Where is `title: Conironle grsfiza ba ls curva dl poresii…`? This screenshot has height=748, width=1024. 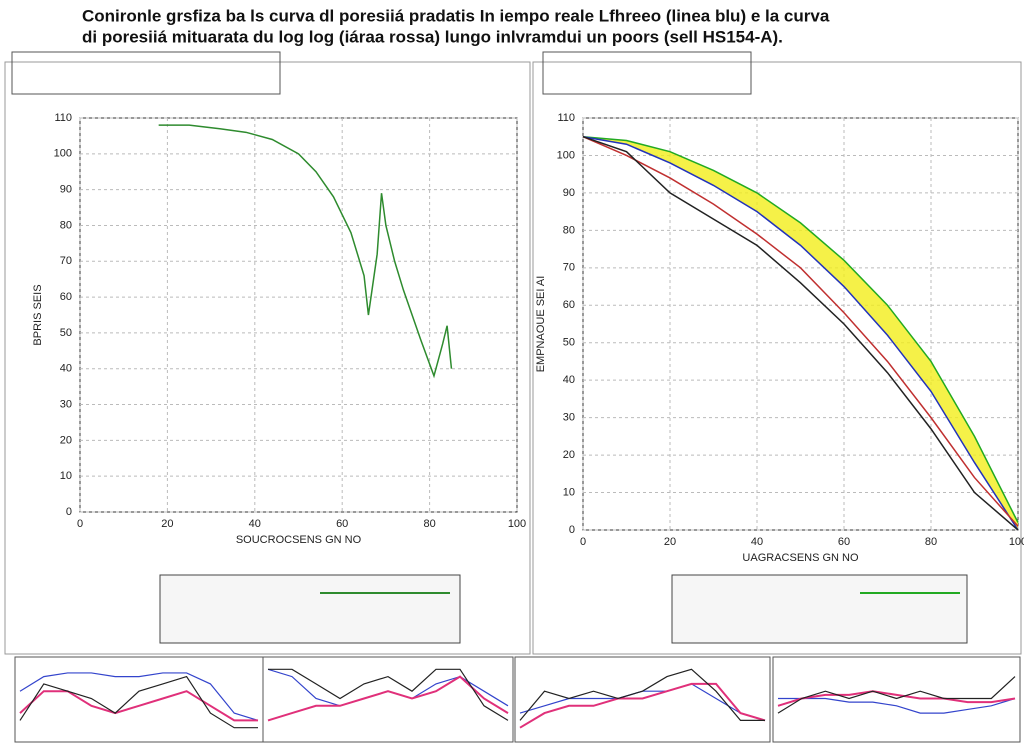
title: Conironle grsfiza ba ls curva dl poresii… is located at coordinates (456, 15).